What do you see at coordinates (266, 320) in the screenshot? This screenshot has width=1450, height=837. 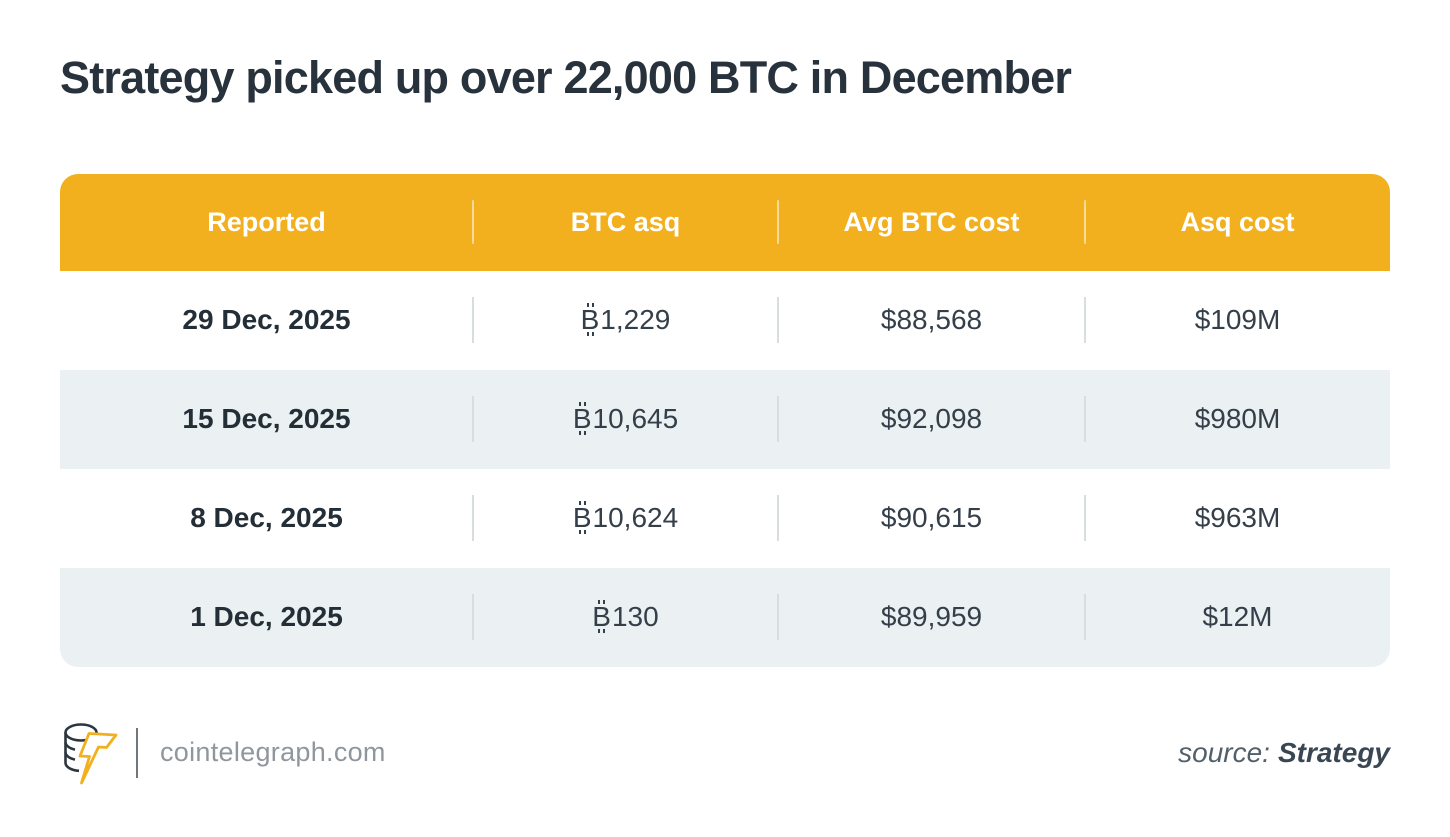 I see `cell-reported: 29 Dec, 2025` at bounding box center [266, 320].